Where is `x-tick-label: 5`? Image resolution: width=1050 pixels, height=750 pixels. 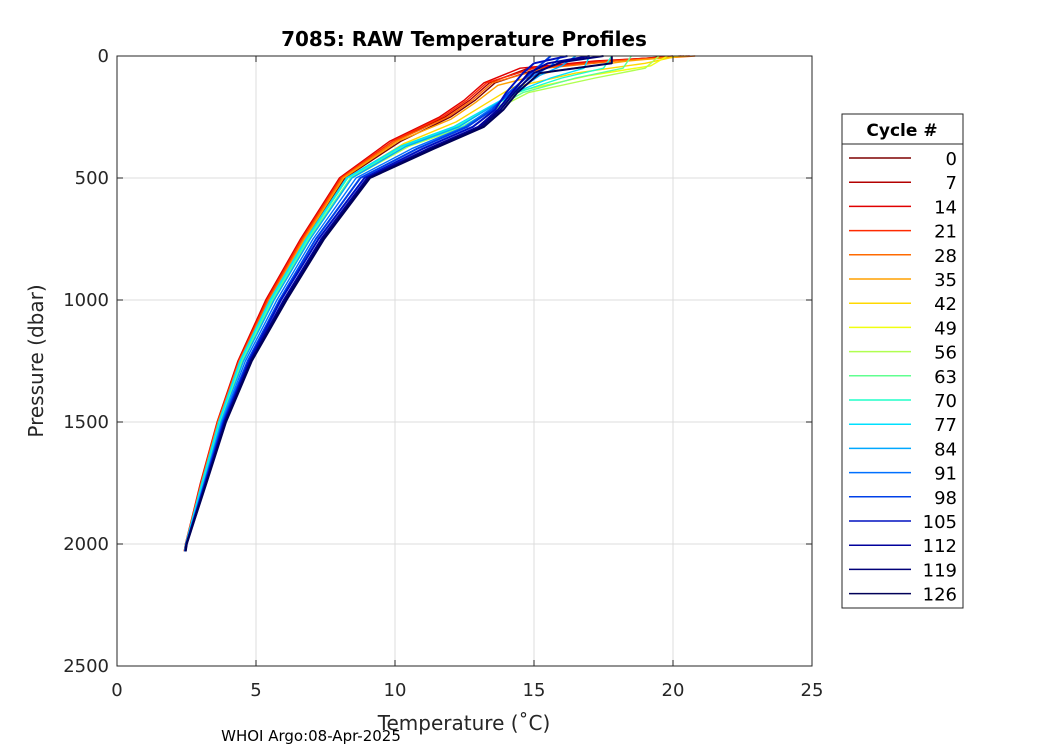 x-tick-label: 5 is located at coordinates (255, 690).